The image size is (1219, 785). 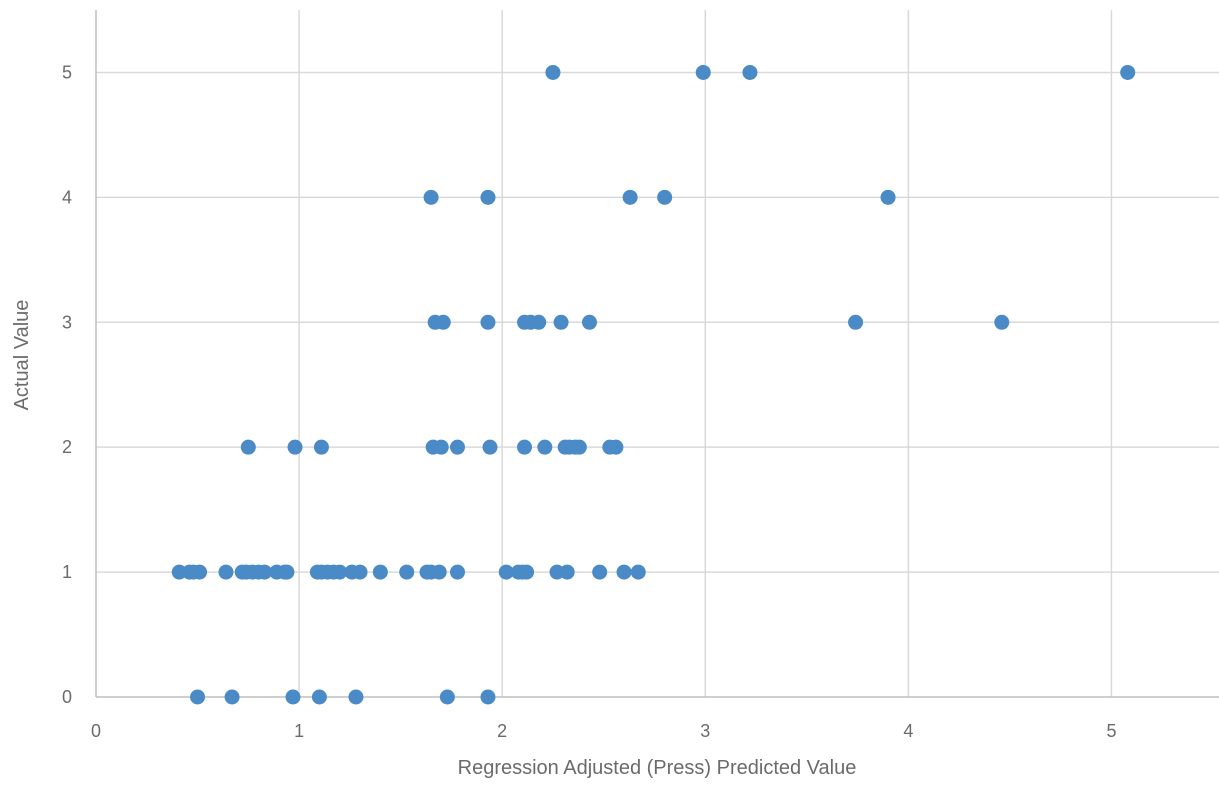 What do you see at coordinates (96, 731) in the screenshot?
I see `x-tick-label: 0` at bounding box center [96, 731].